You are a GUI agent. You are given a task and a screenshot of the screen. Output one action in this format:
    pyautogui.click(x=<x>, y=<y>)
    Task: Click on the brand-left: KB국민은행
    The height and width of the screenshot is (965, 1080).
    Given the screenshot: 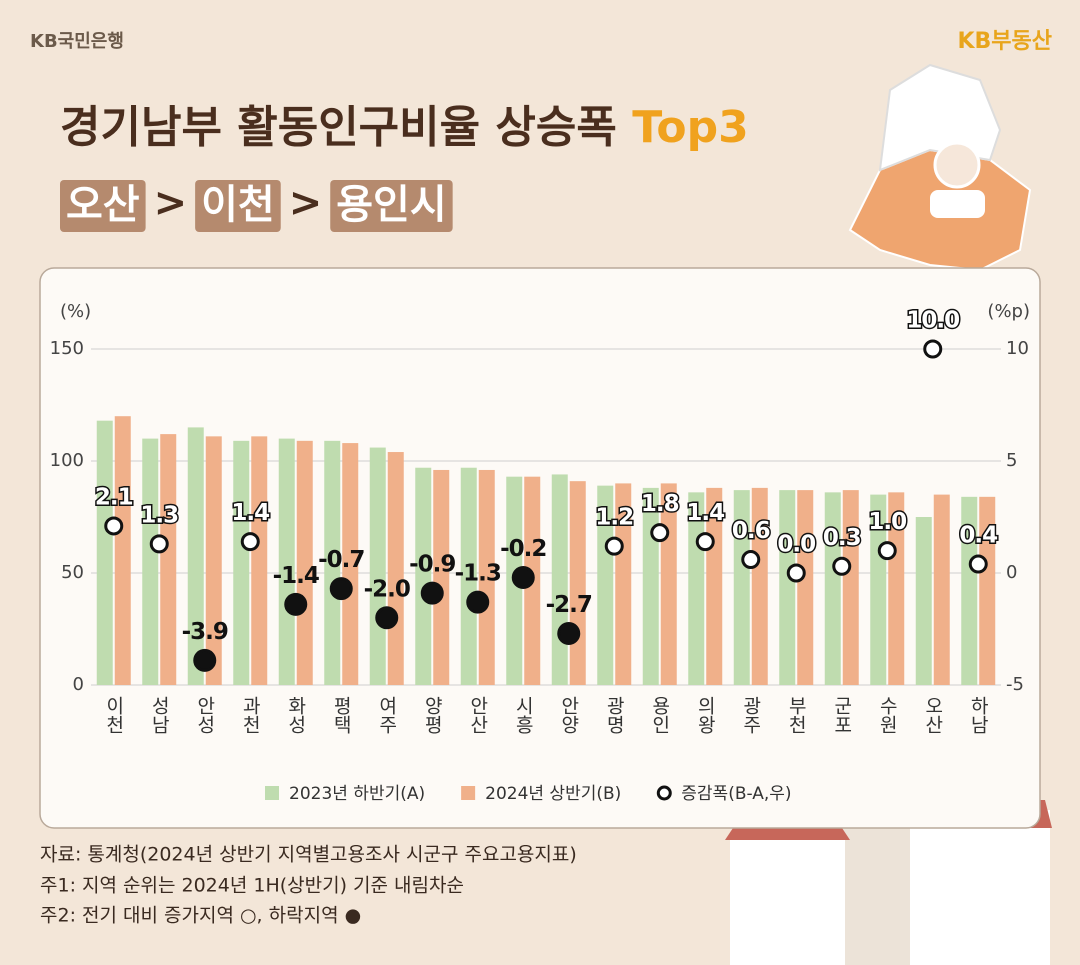 What is the action you would take?
    pyautogui.click(x=77, y=41)
    